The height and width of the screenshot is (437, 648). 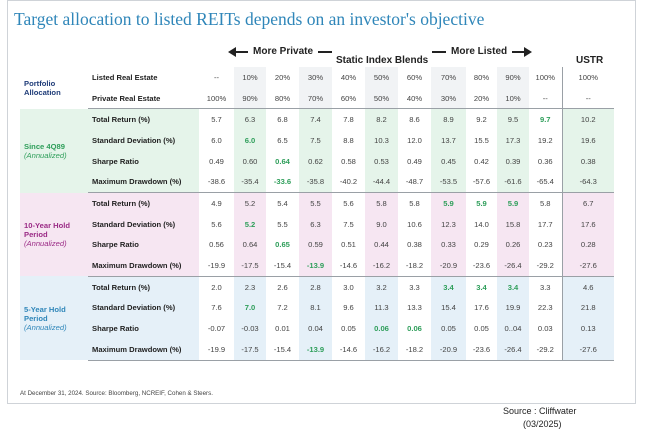 What do you see at coordinates (545, 119) in the screenshot?
I see `table-cell: 9.7` at bounding box center [545, 119].